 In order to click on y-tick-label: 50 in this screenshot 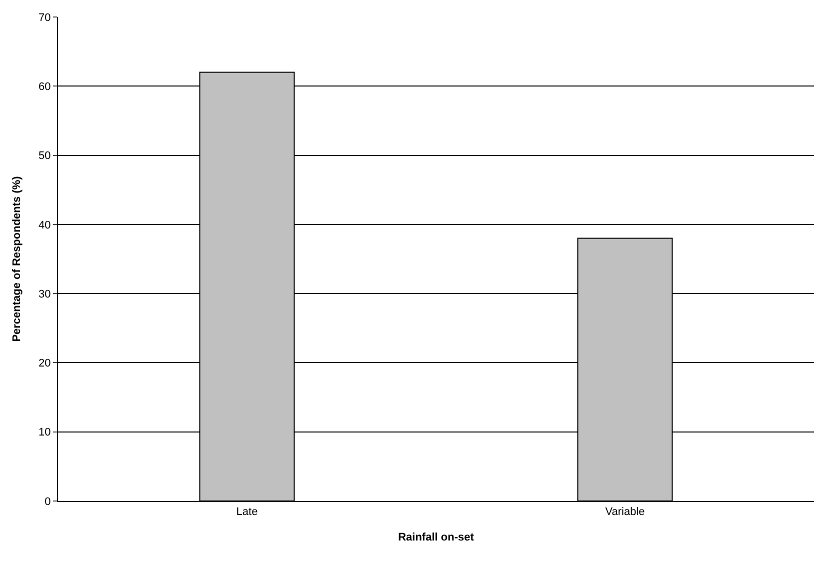, I will do `click(44, 156)`.